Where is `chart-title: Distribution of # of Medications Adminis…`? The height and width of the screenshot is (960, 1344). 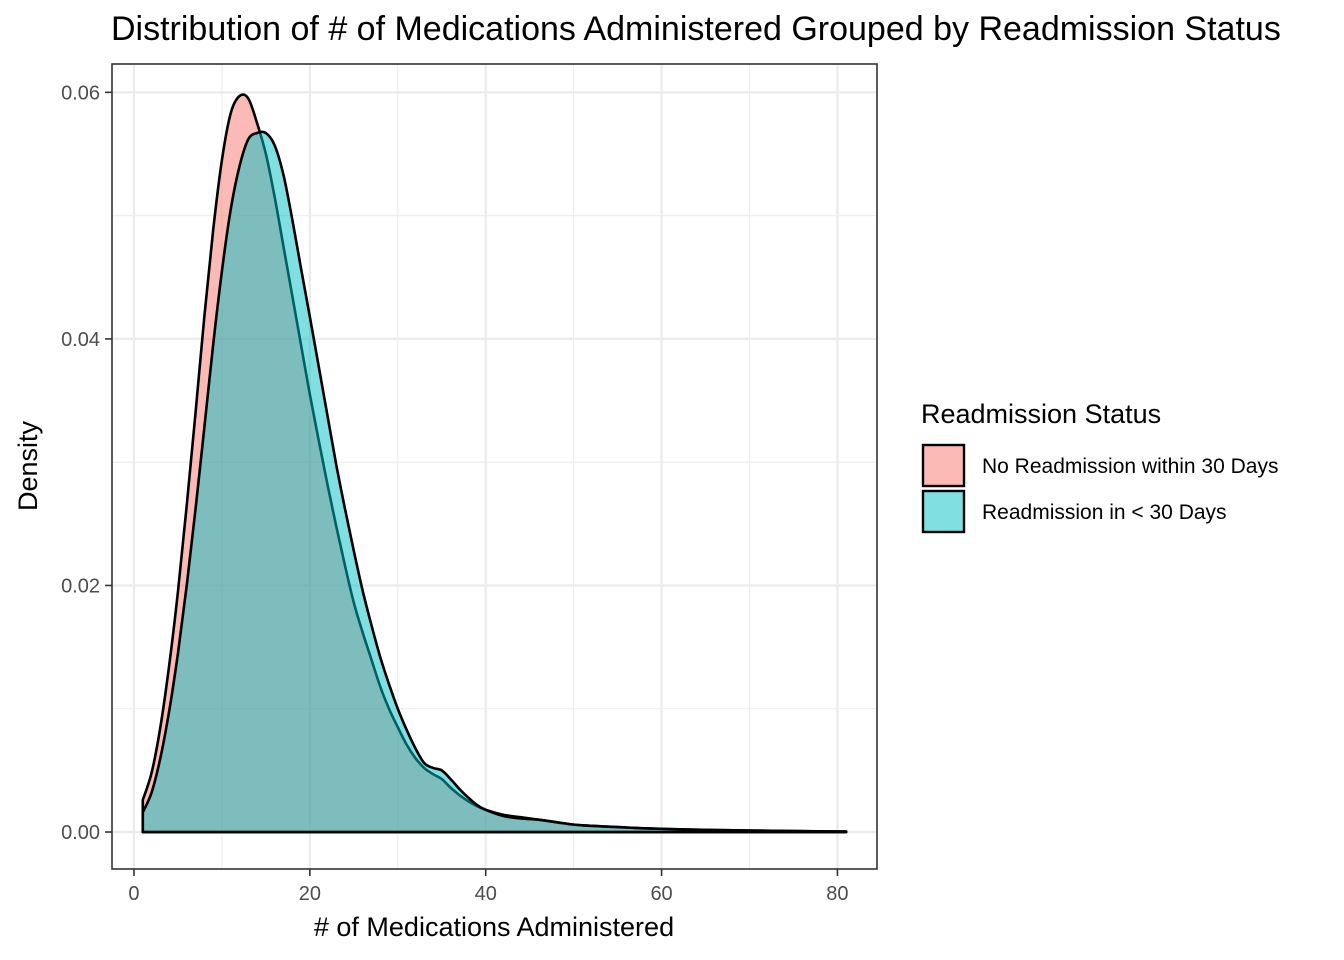
chart-title: Distribution of # of Medications Adminis… is located at coordinates (696, 29).